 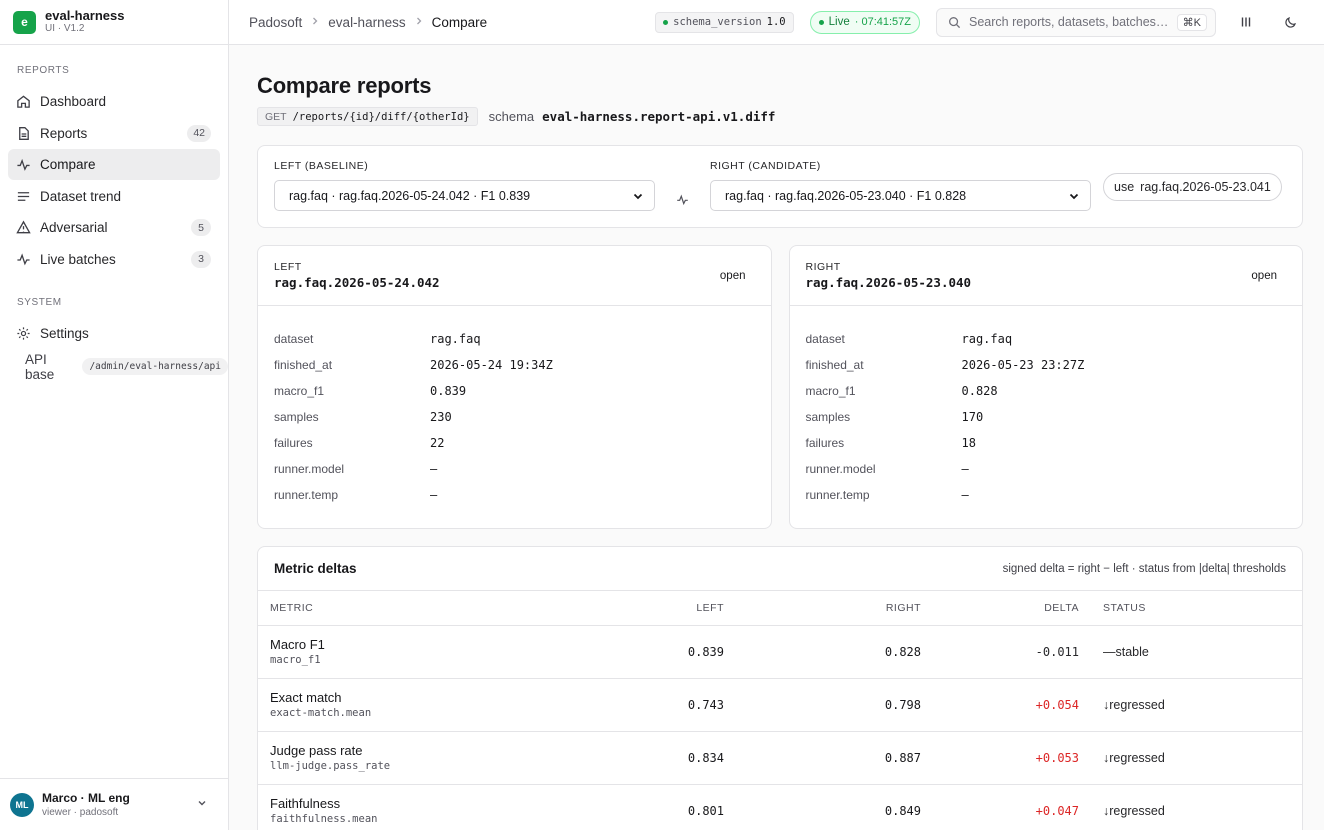 What do you see at coordinates (765, 166) in the screenshot?
I see `right-picker-label: RIGHT (CANDIDATE)` at bounding box center [765, 166].